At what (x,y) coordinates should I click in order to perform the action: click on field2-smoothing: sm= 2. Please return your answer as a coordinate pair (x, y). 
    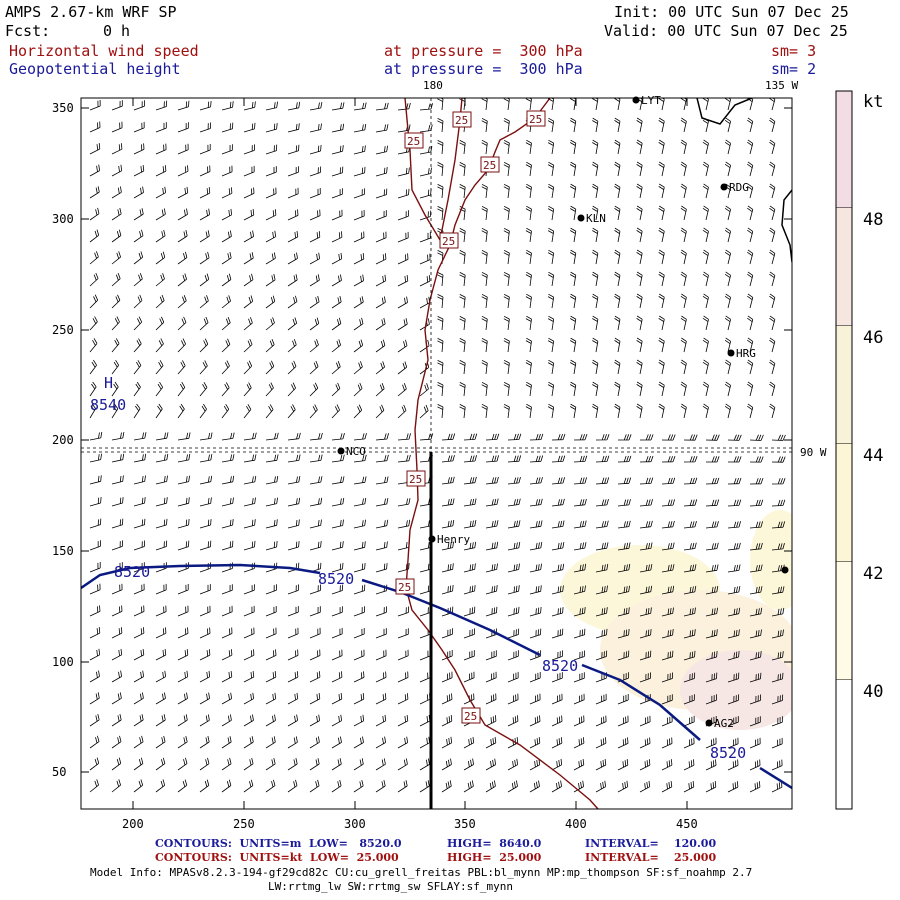
    Looking at the image, I should click on (794, 69).